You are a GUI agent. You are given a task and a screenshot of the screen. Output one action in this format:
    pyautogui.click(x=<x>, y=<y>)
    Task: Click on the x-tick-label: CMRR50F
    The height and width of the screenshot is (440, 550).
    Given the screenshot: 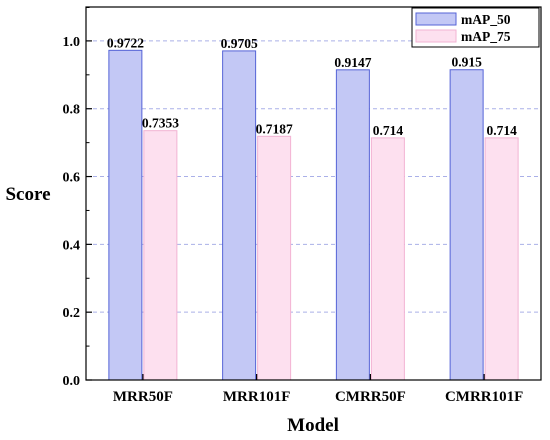 What is the action you would take?
    pyautogui.click(x=370, y=397)
    